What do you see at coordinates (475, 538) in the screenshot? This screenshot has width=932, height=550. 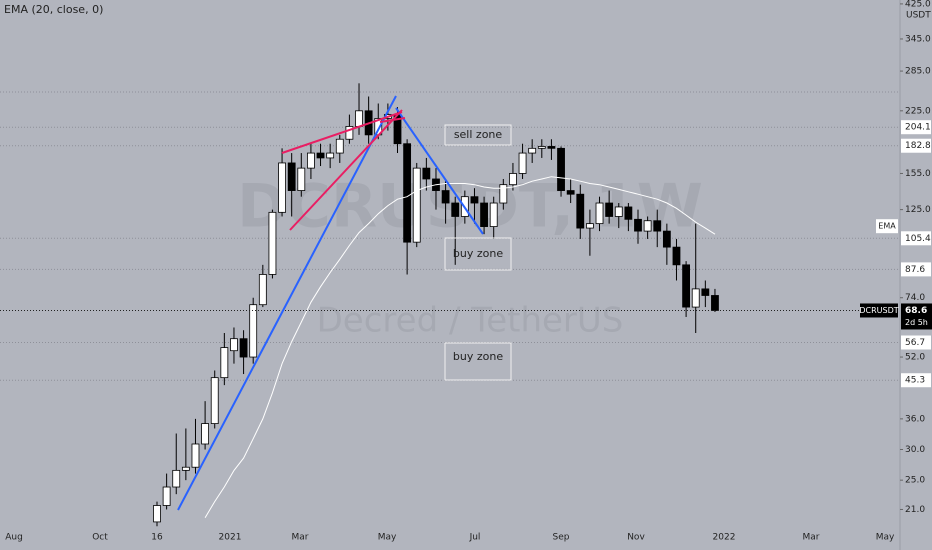 I see `x-tick-label: Jul` at bounding box center [475, 538].